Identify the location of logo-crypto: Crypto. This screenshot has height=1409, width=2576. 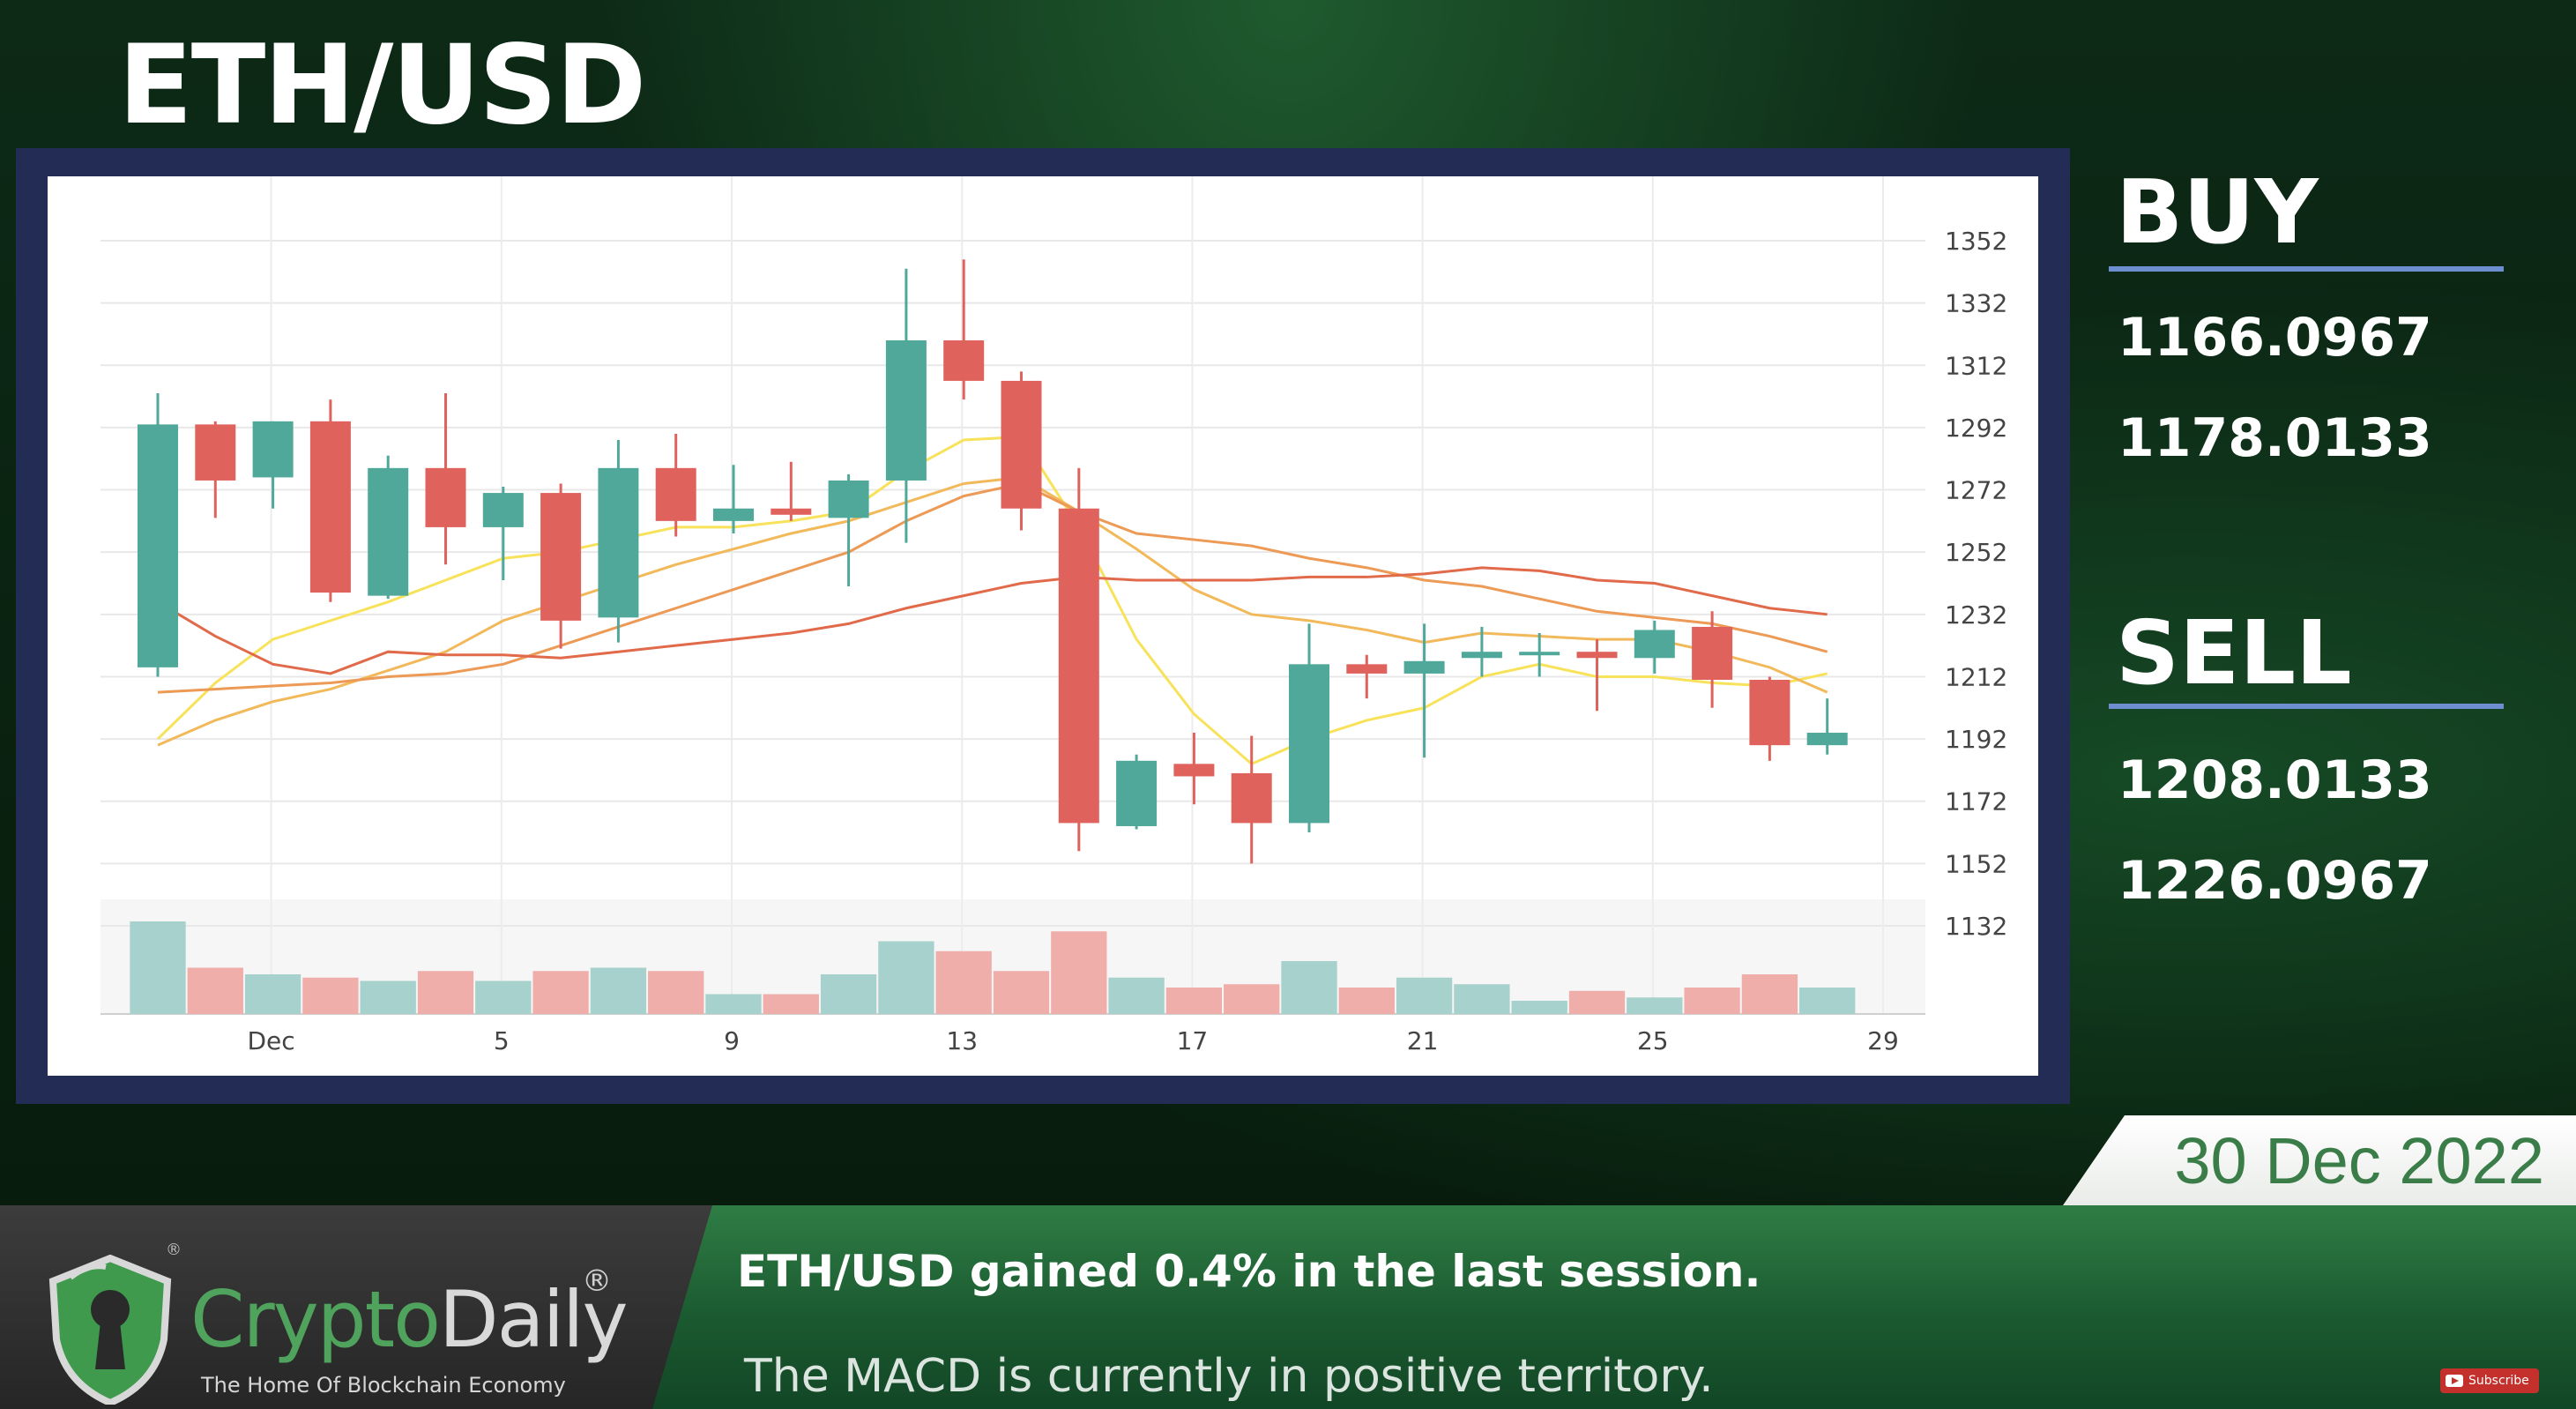
(315, 1319).